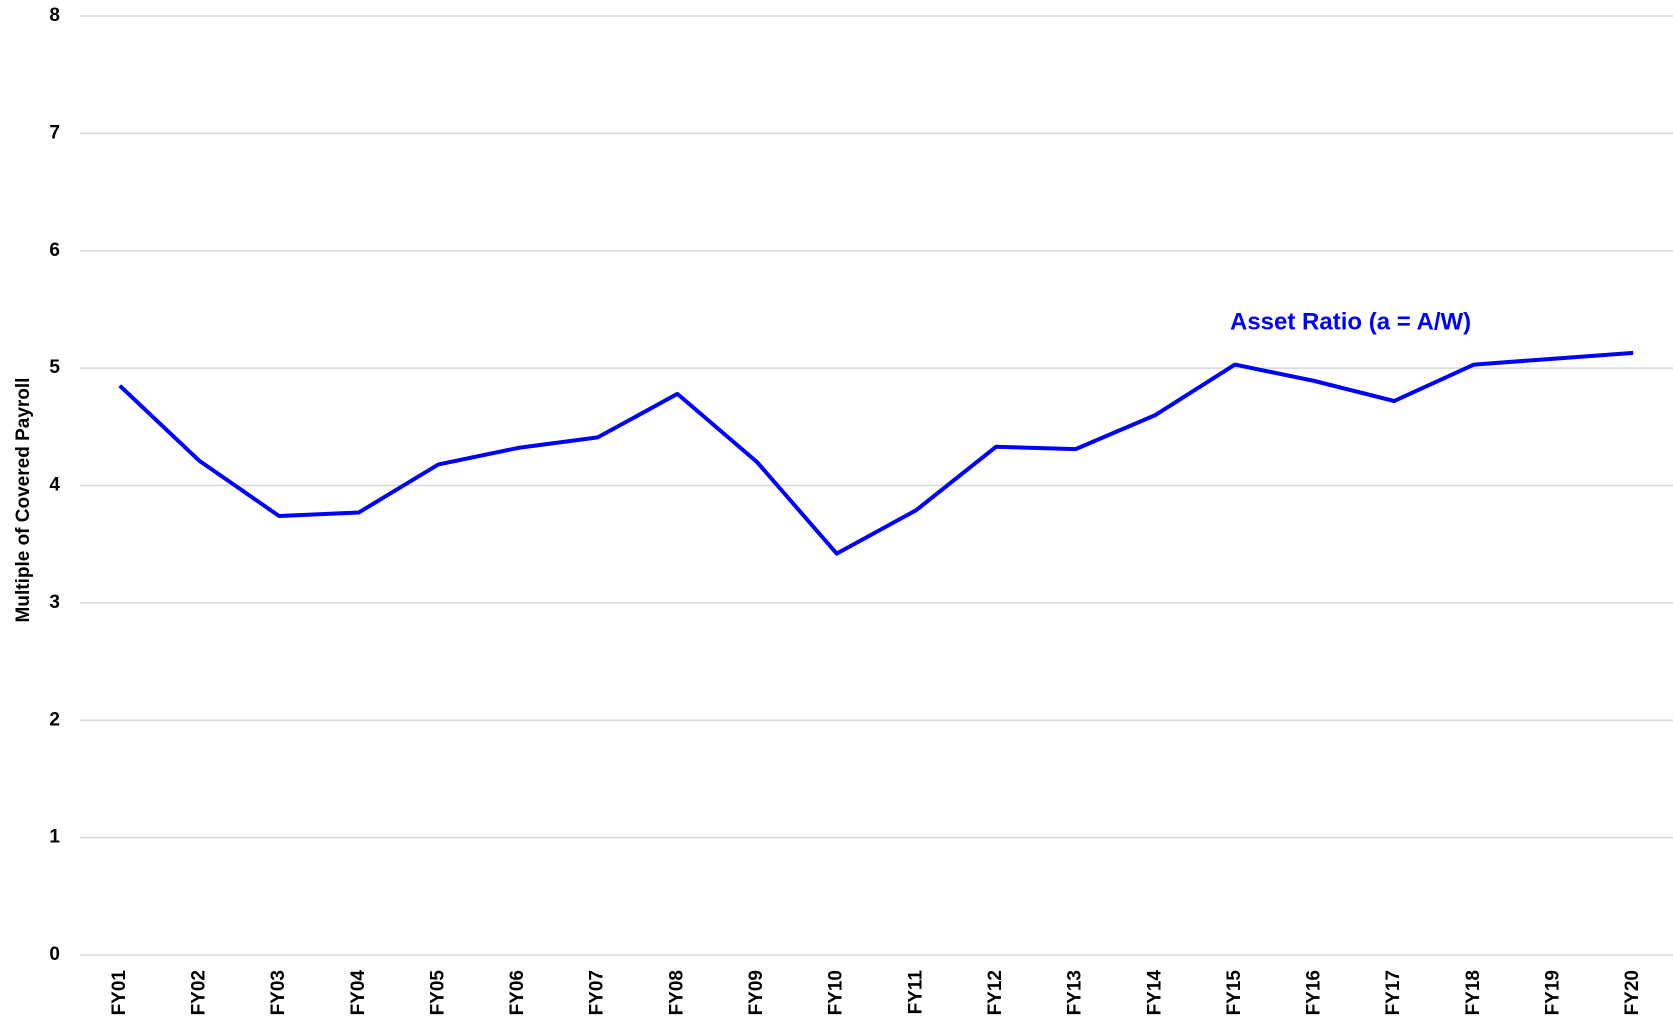 The height and width of the screenshot is (1034, 1673). Describe the element at coordinates (198, 992) in the screenshot. I see `x-tick-label: FY02` at that location.